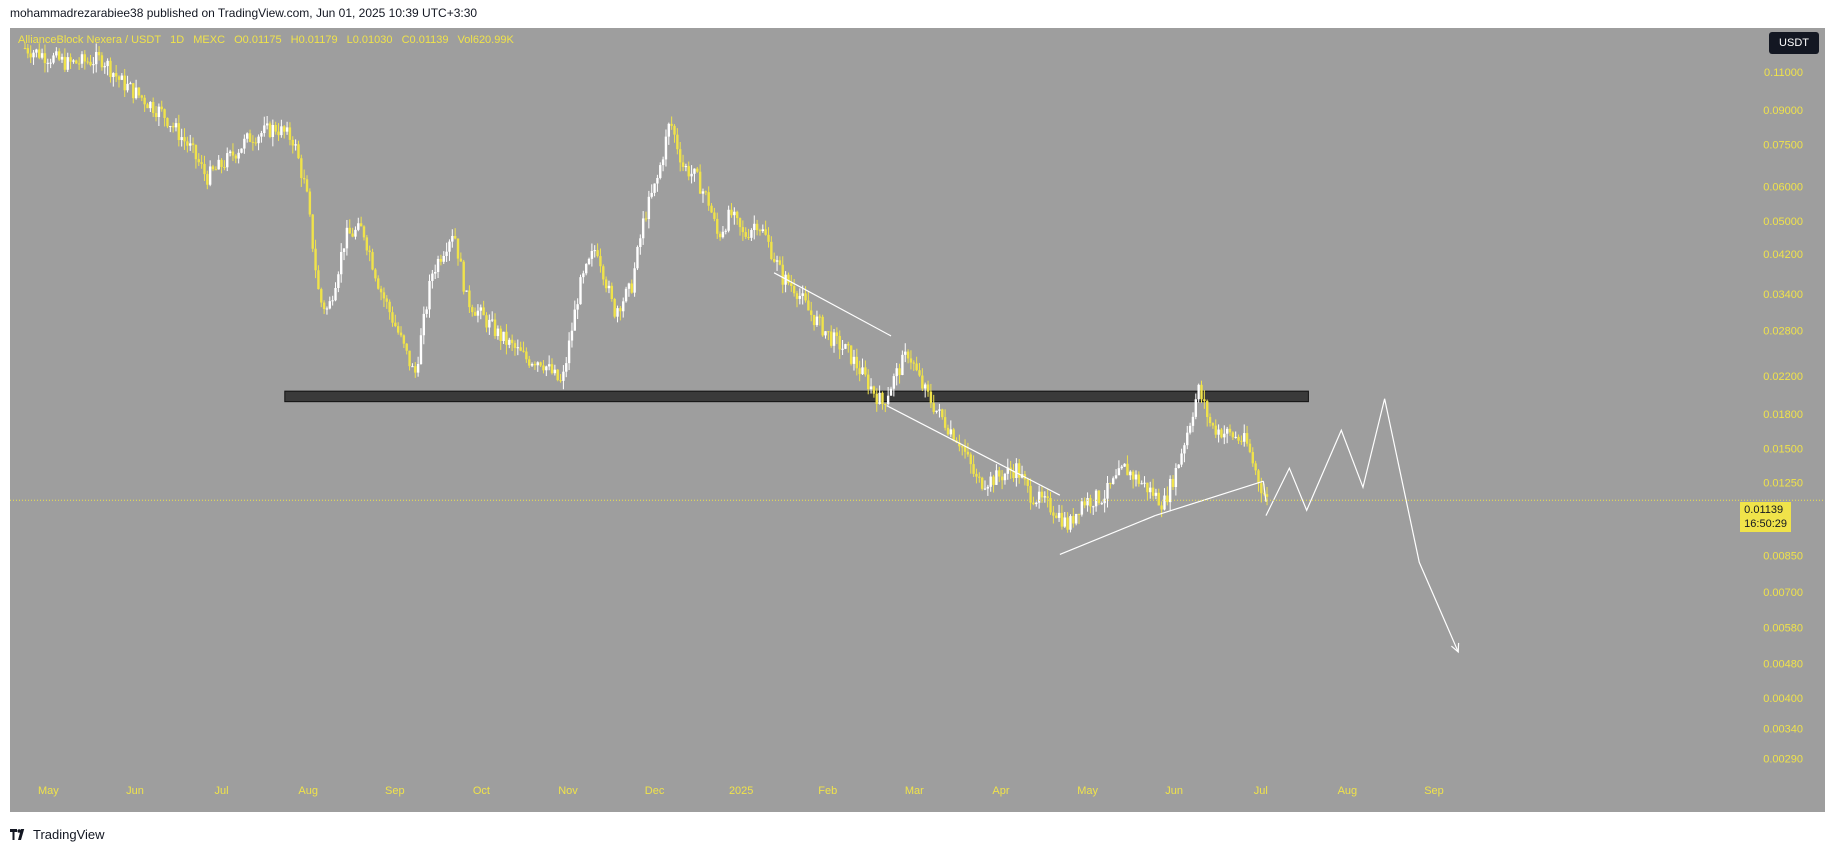 The height and width of the screenshot is (850, 1835). What do you see at coordinates (1783, 729) in the screenshot?
I see `y-tick-label: 0.00340` at bounding box center [1783, 729].